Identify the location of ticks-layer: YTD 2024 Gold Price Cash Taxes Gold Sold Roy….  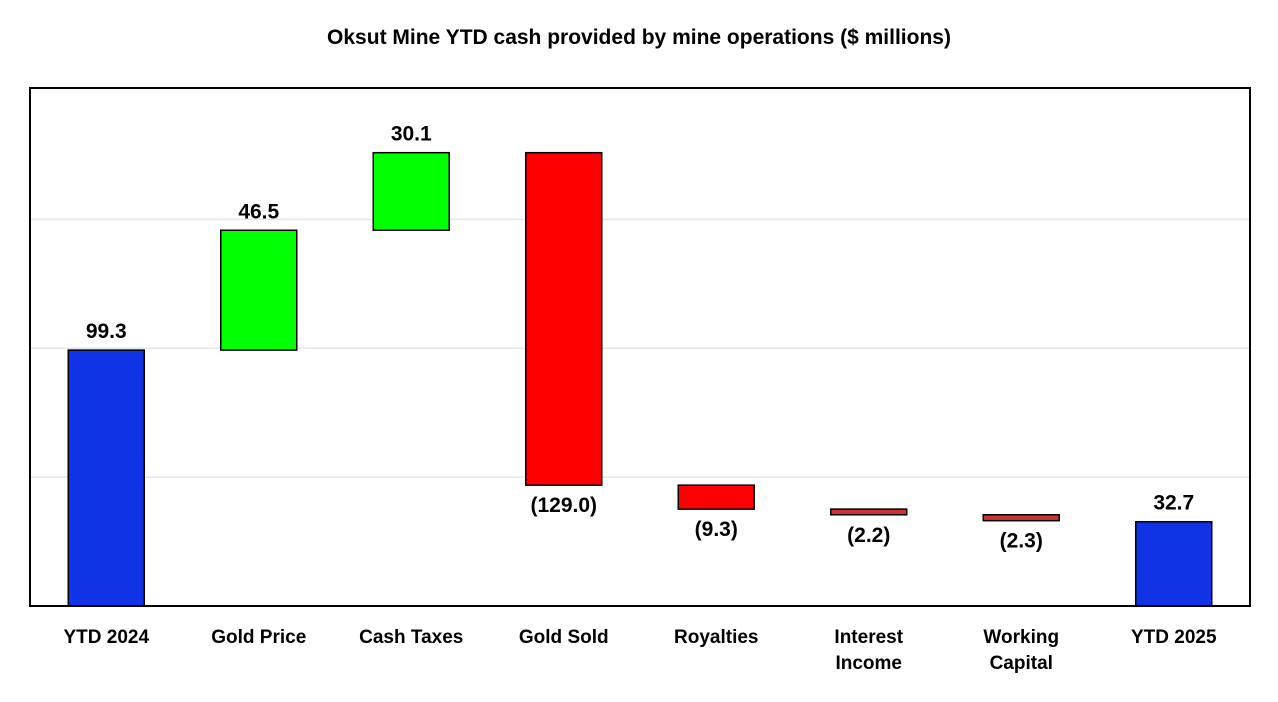
(639, 650).